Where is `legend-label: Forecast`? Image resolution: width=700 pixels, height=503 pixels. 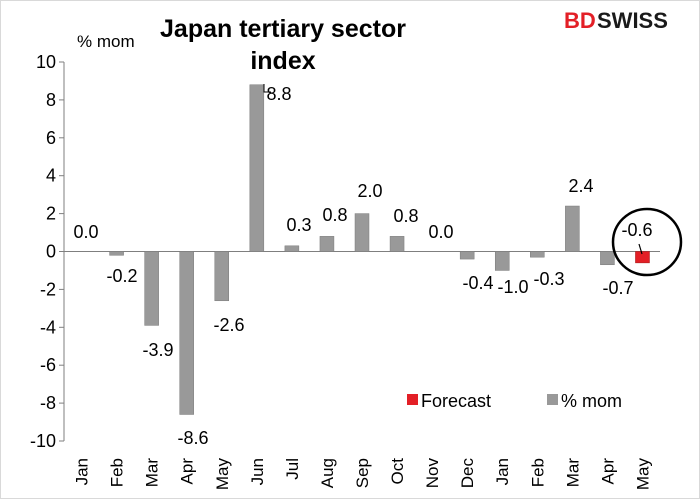 legend-label: Forecast is located at coordinates (456, 401).